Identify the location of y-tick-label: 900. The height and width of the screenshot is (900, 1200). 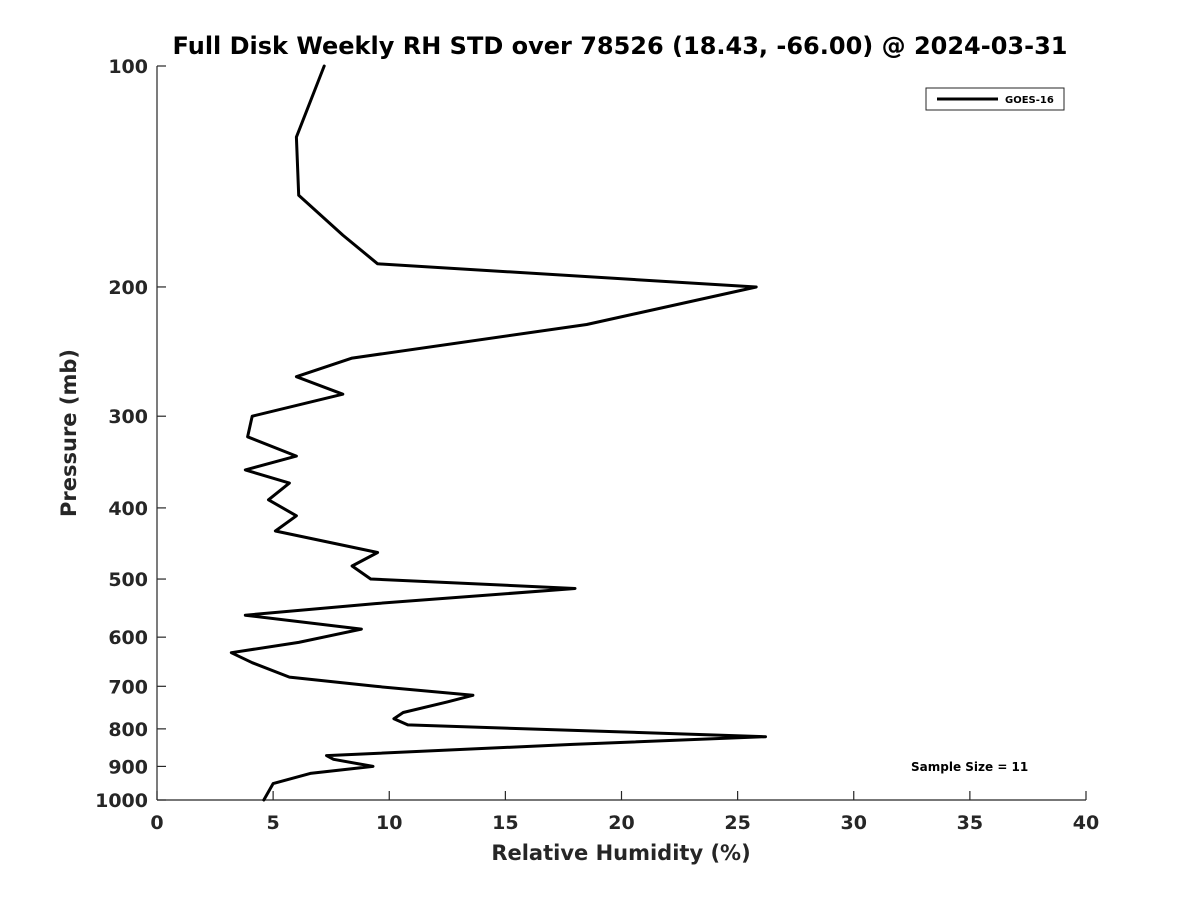
(128, 767).